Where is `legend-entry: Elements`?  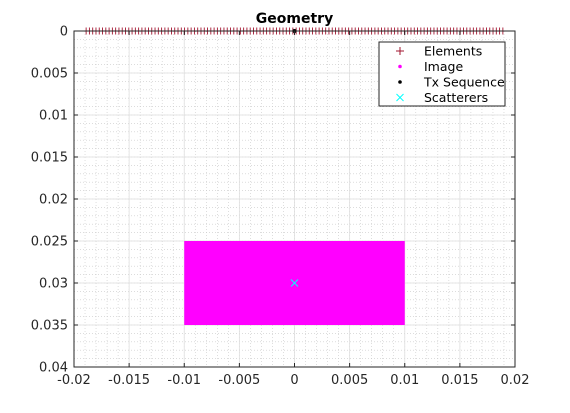 legend-entry: Elements is located at coordinates (439, 51).